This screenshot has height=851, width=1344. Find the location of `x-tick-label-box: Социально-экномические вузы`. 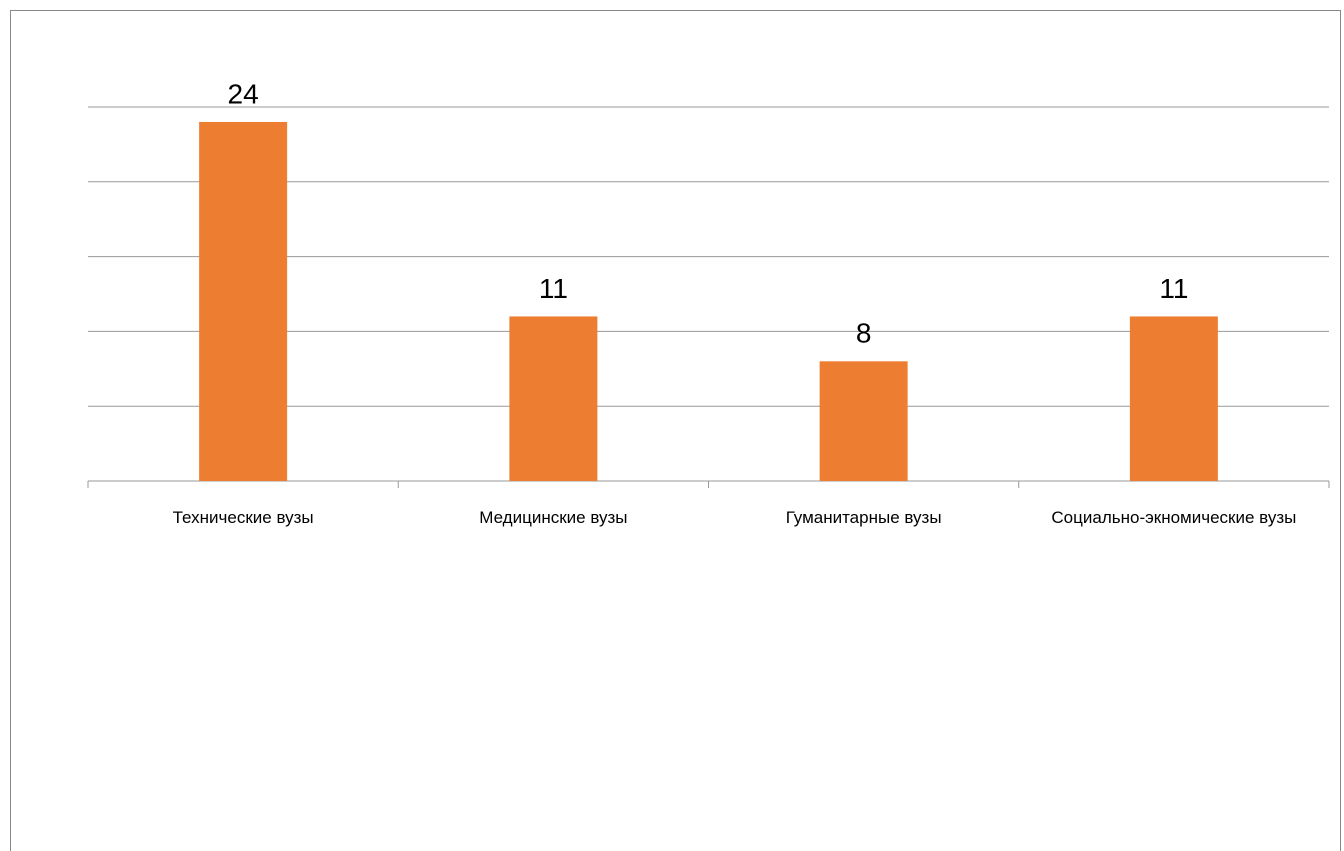

x-tick-label-box: Социально-экномические вузы is located at coordinates (1174, 517).